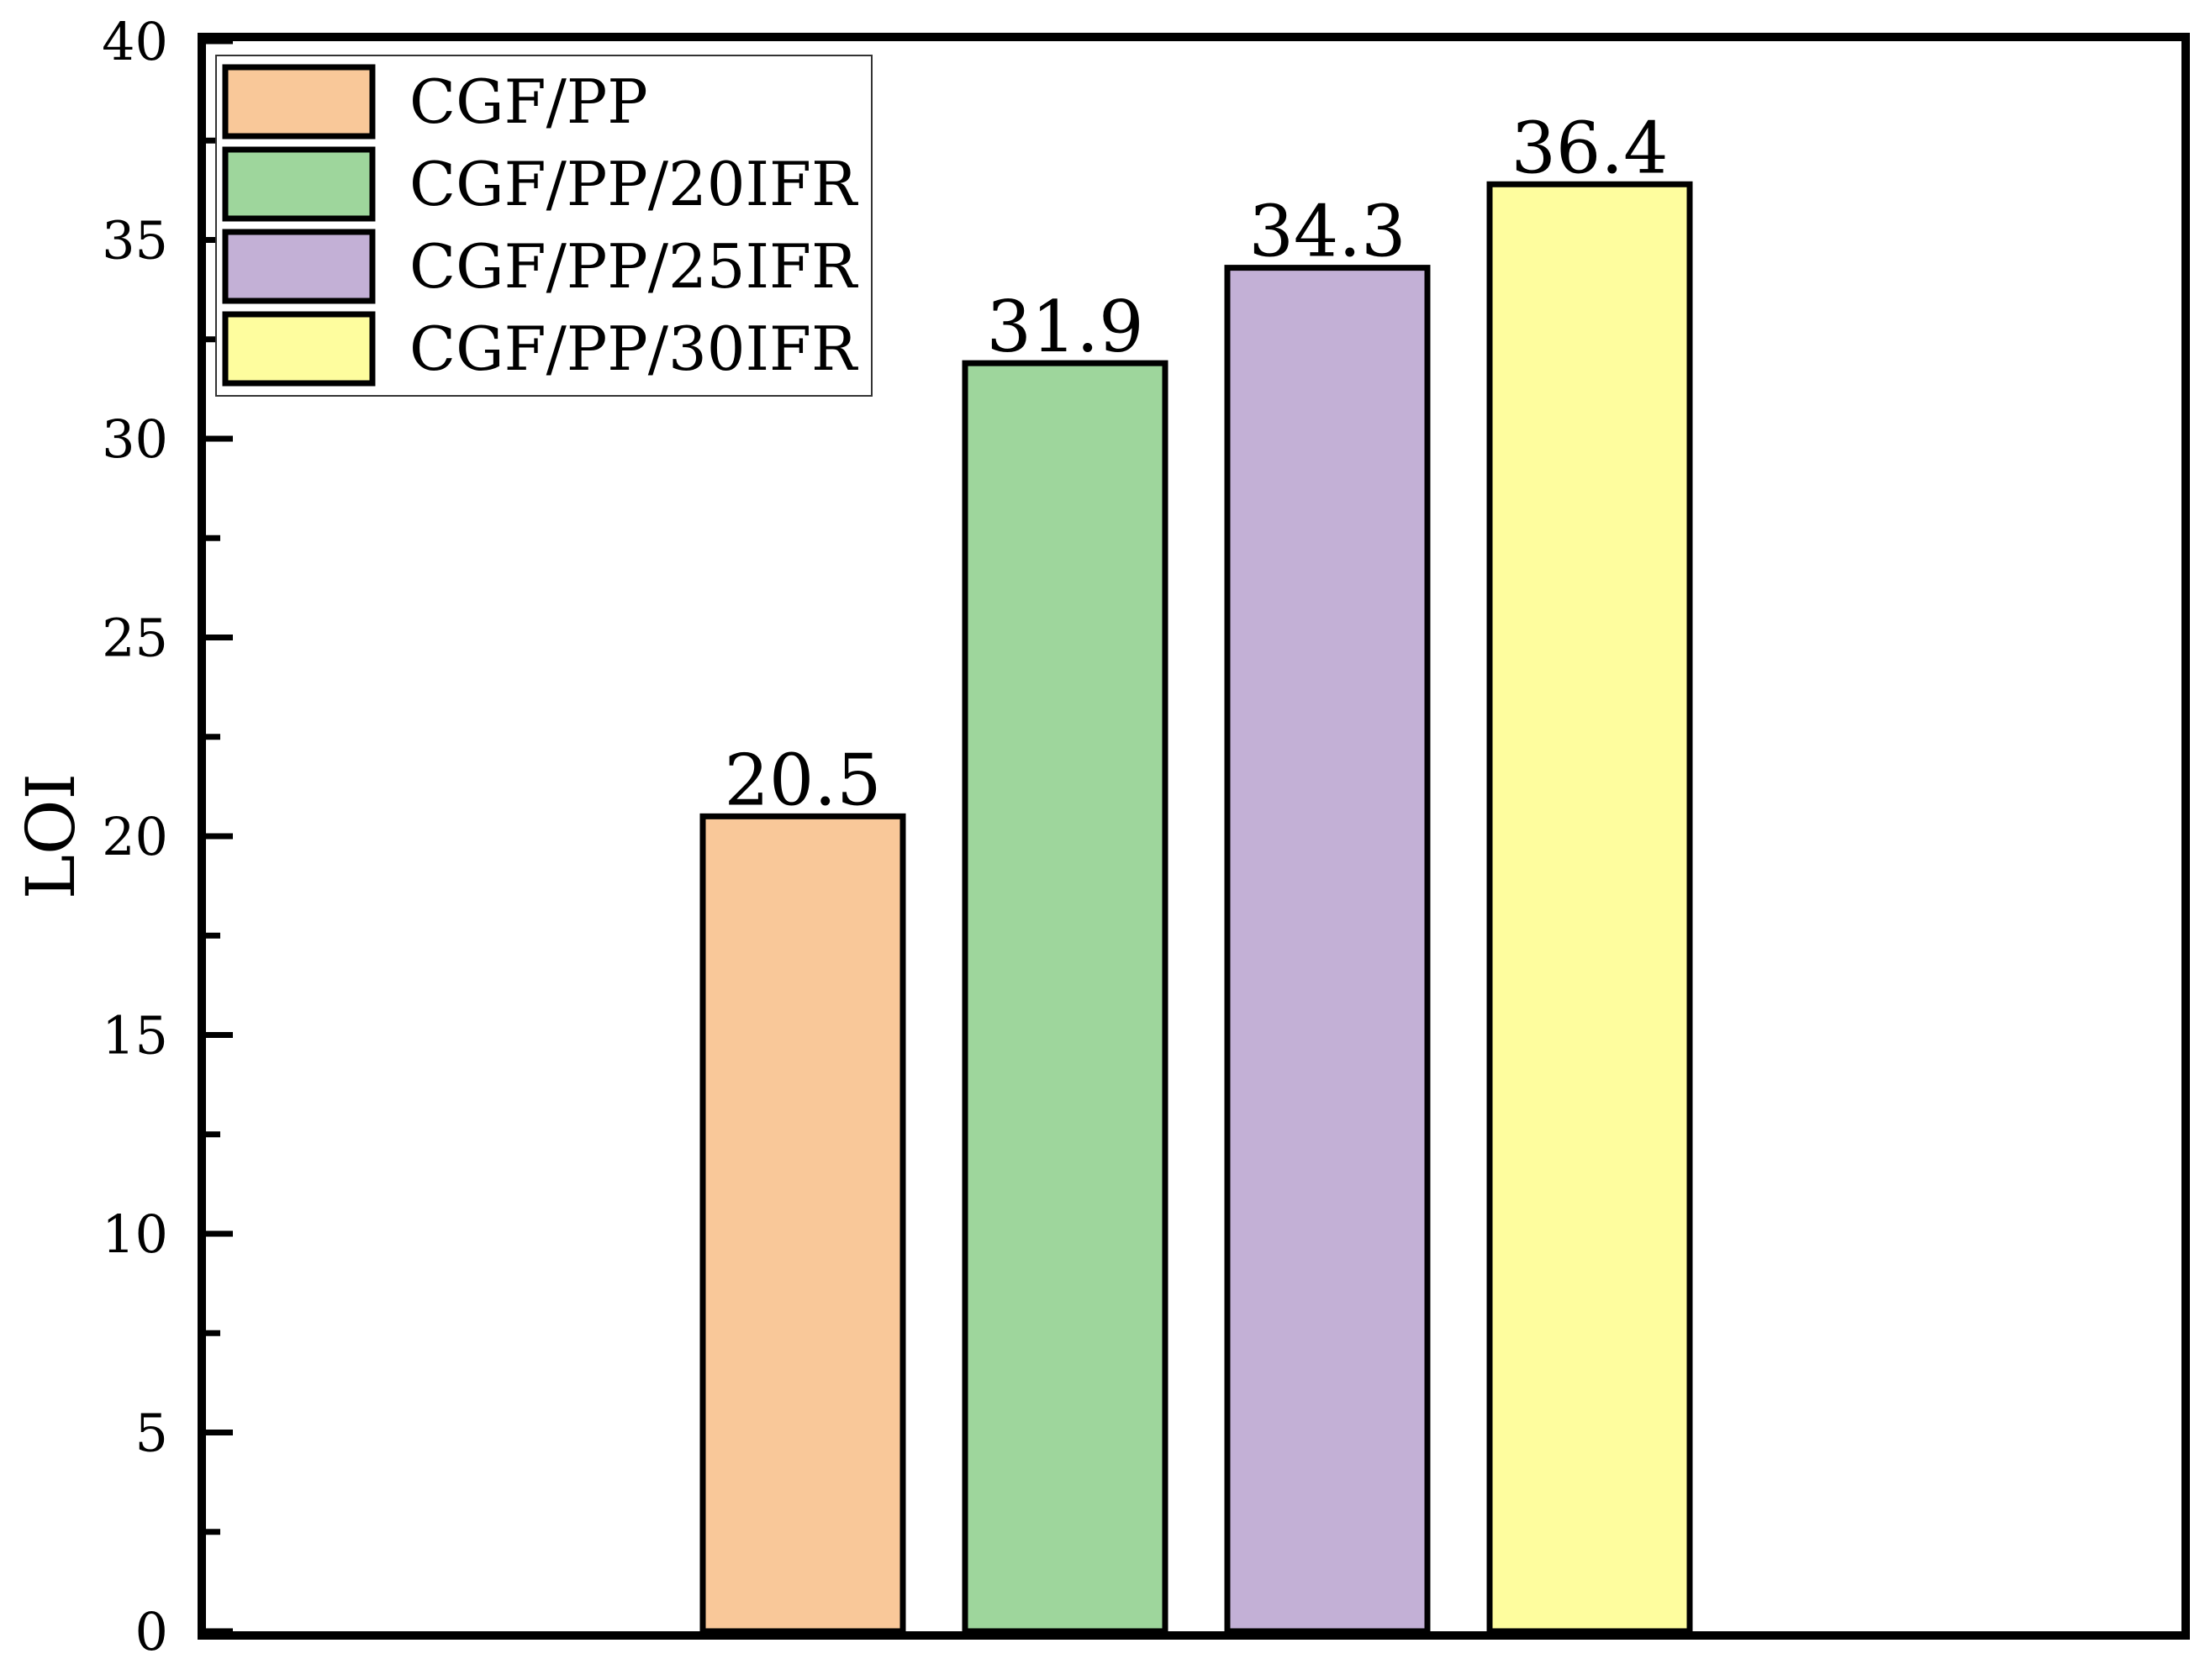 This screenshot has width=2205, height=1680. What do you see at coordinates (1327, 232) in the screenshot?
I see `bar-value-label-3: 34.3` at bounding box center [1327, 232].